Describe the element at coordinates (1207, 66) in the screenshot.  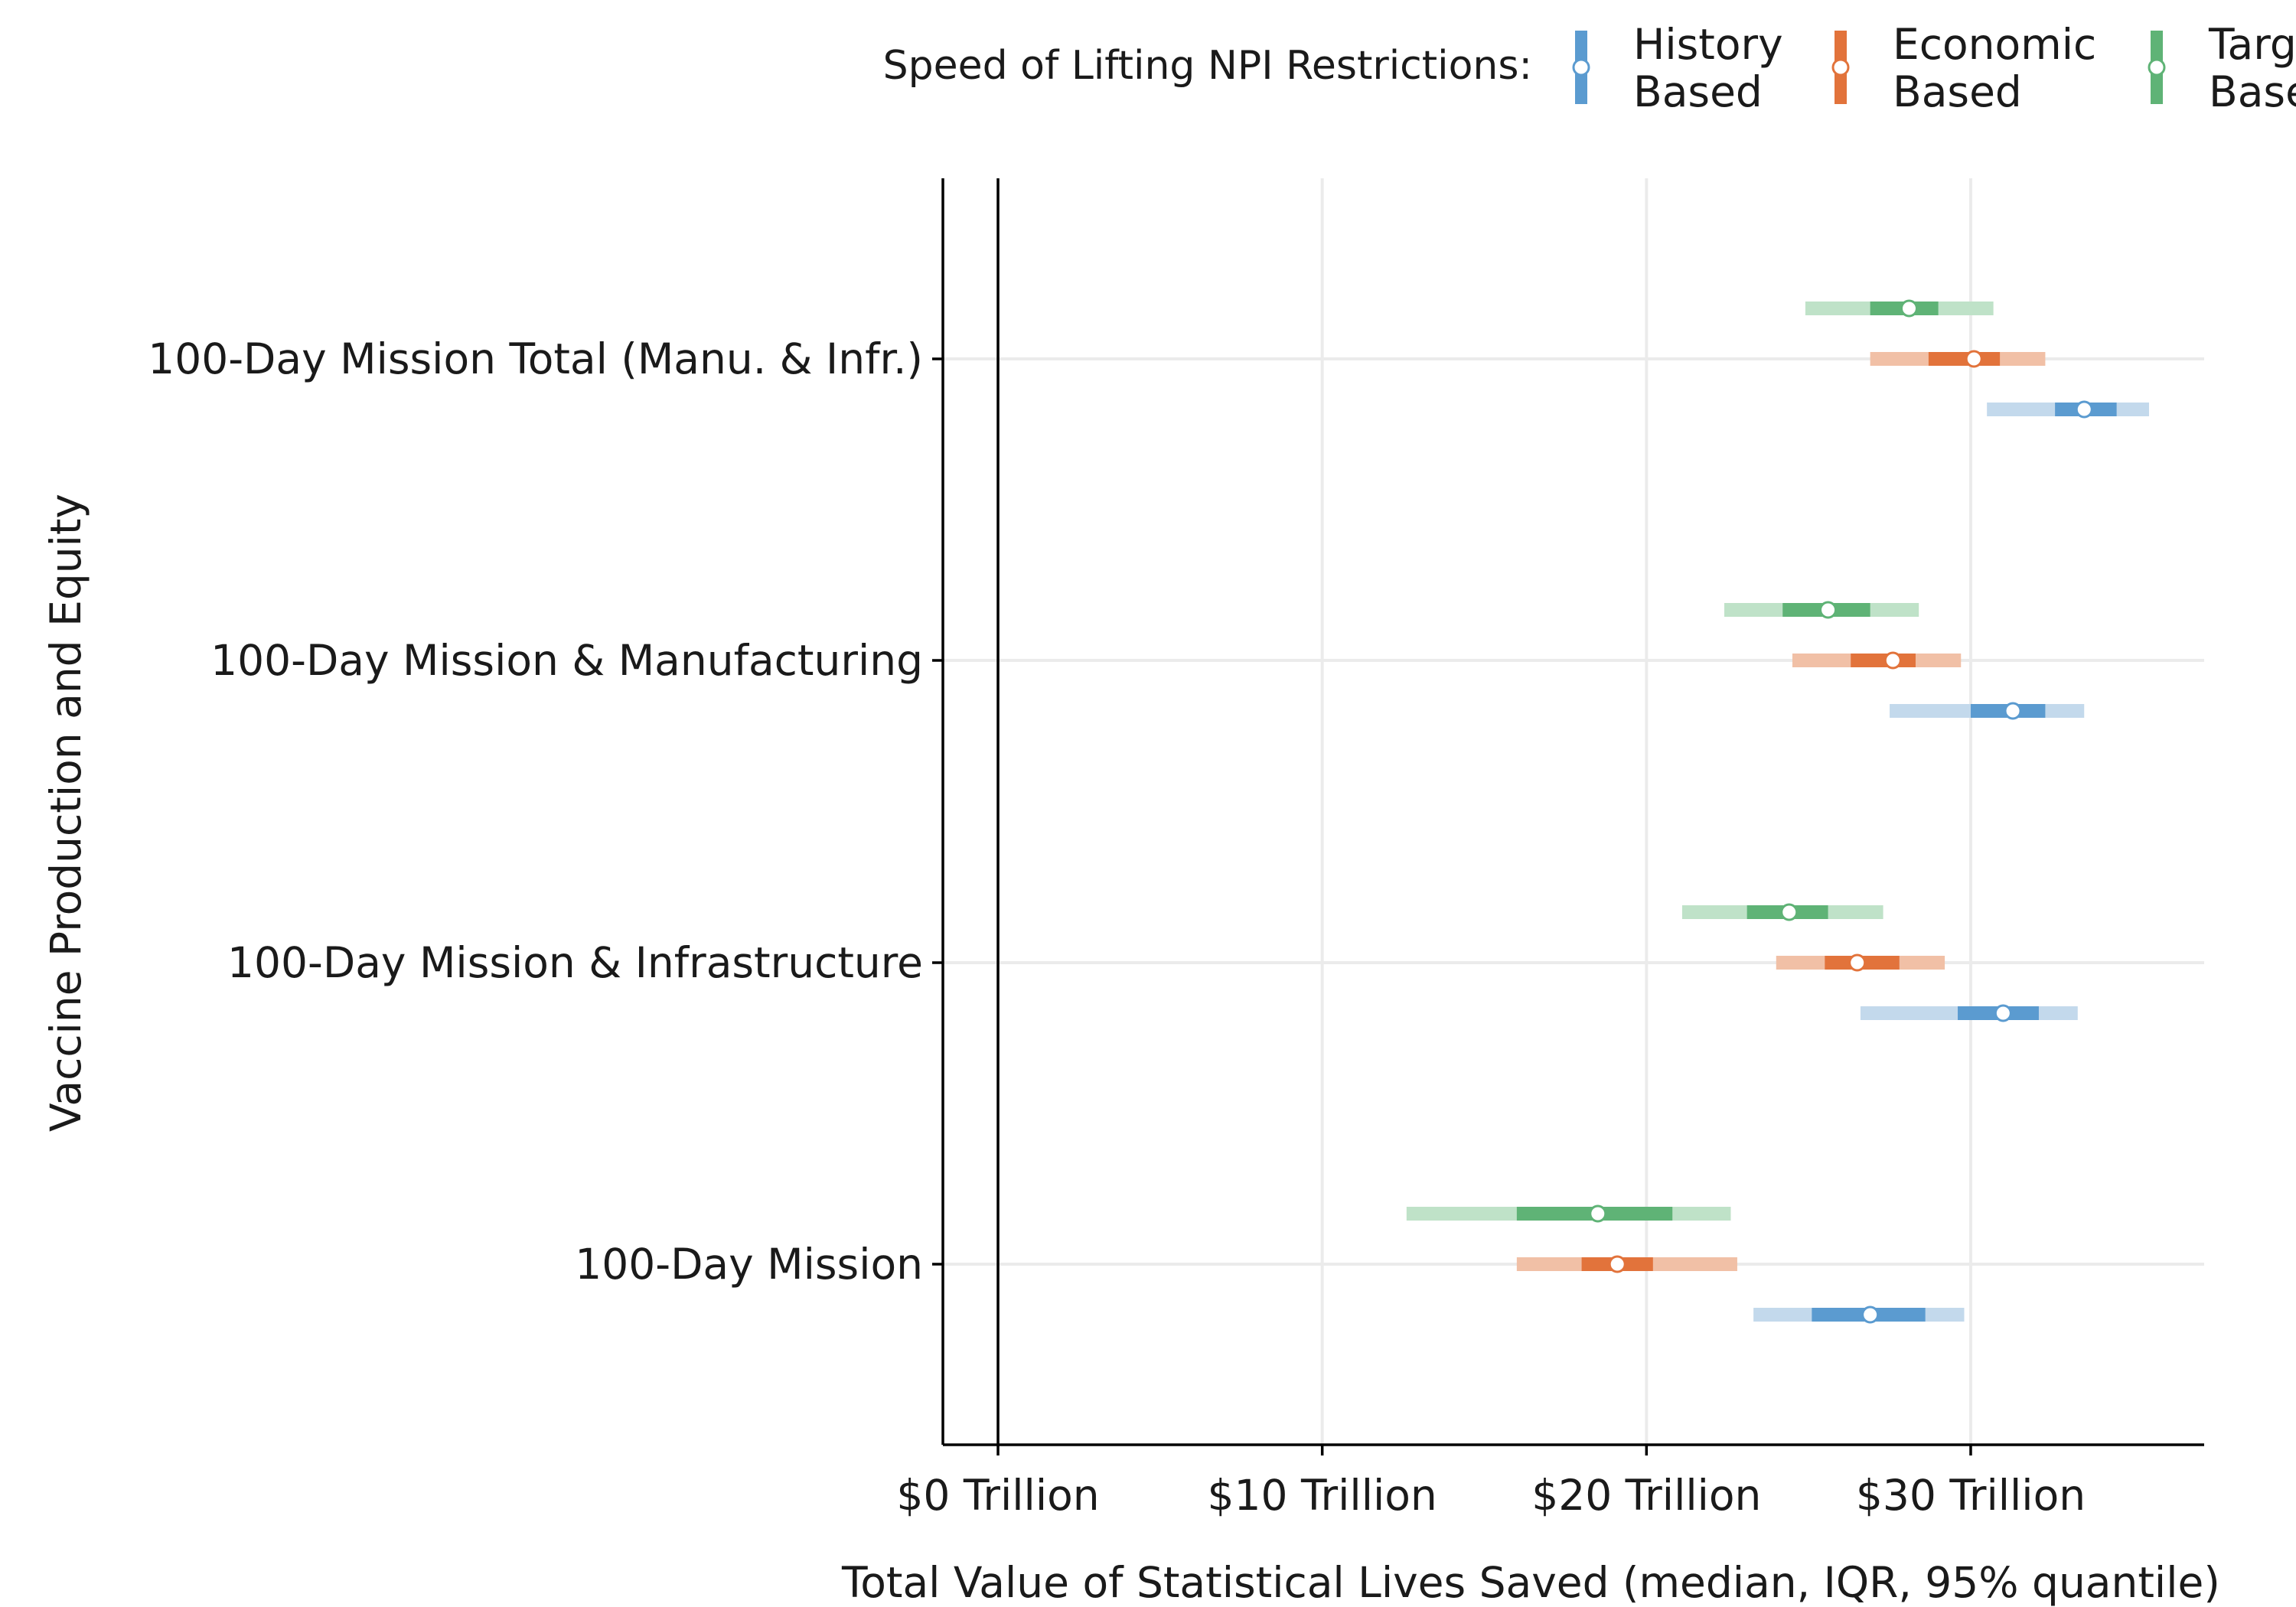
I see `legend-title: Speed of Lifting NPI Restrictions:` at that location.